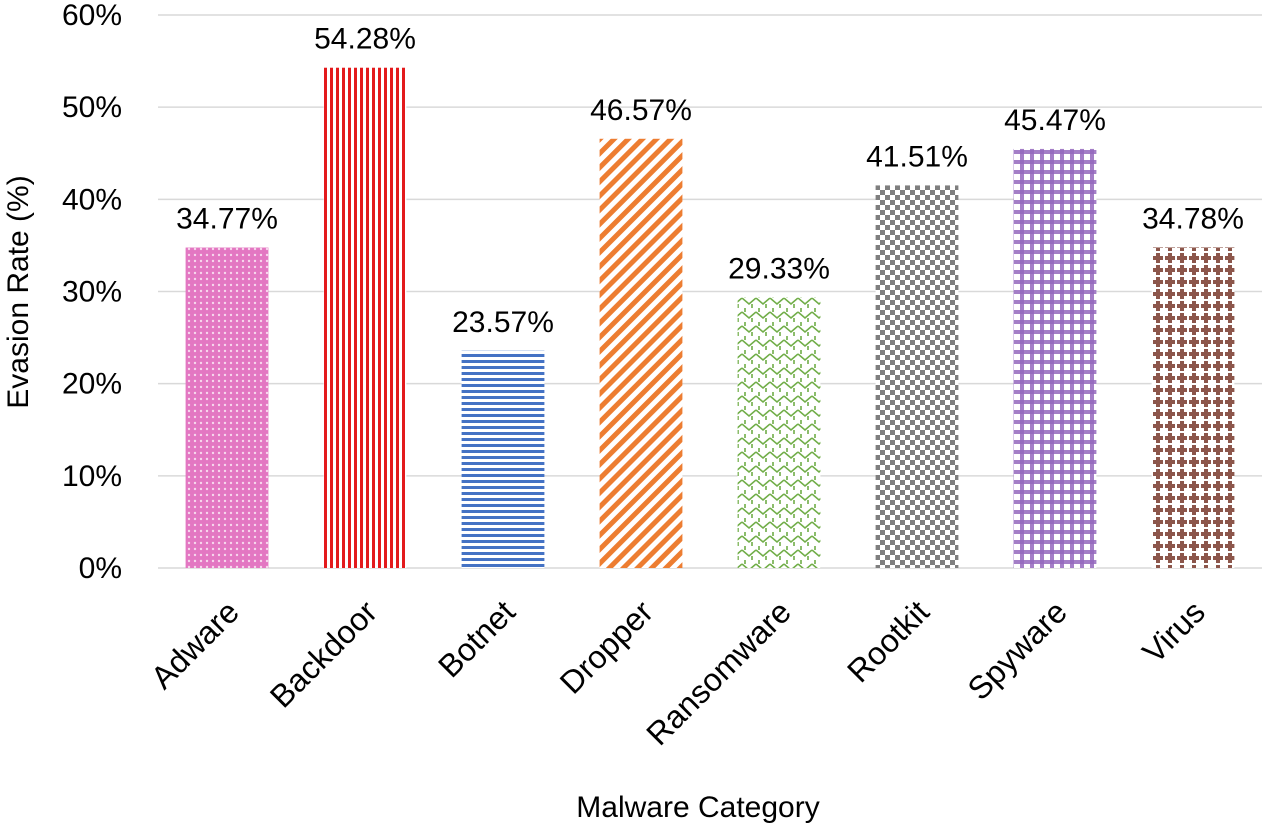  Describe the element at coordinates (503, 322) in the screenshot. I see `data-label-botnet: 23.57%` at that location.